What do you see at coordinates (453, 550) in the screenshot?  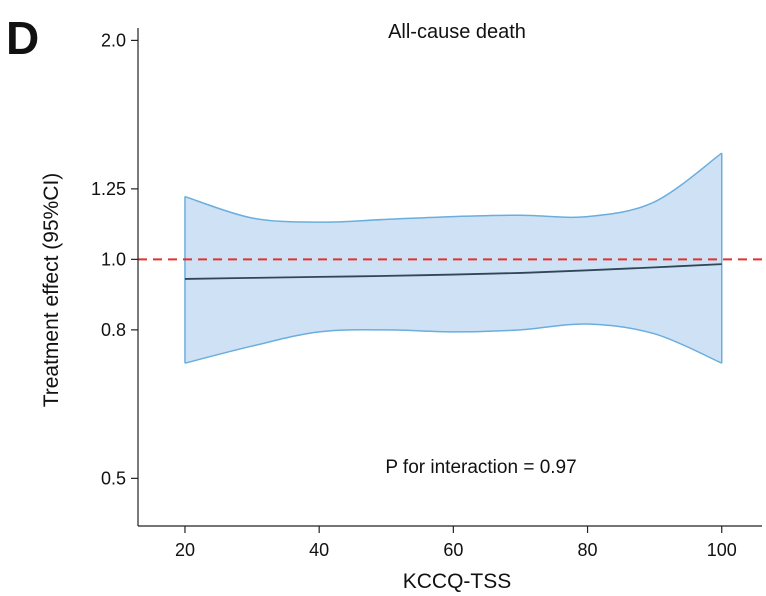 I see `x-tick-label: 60` at bounding box center [453, 550].